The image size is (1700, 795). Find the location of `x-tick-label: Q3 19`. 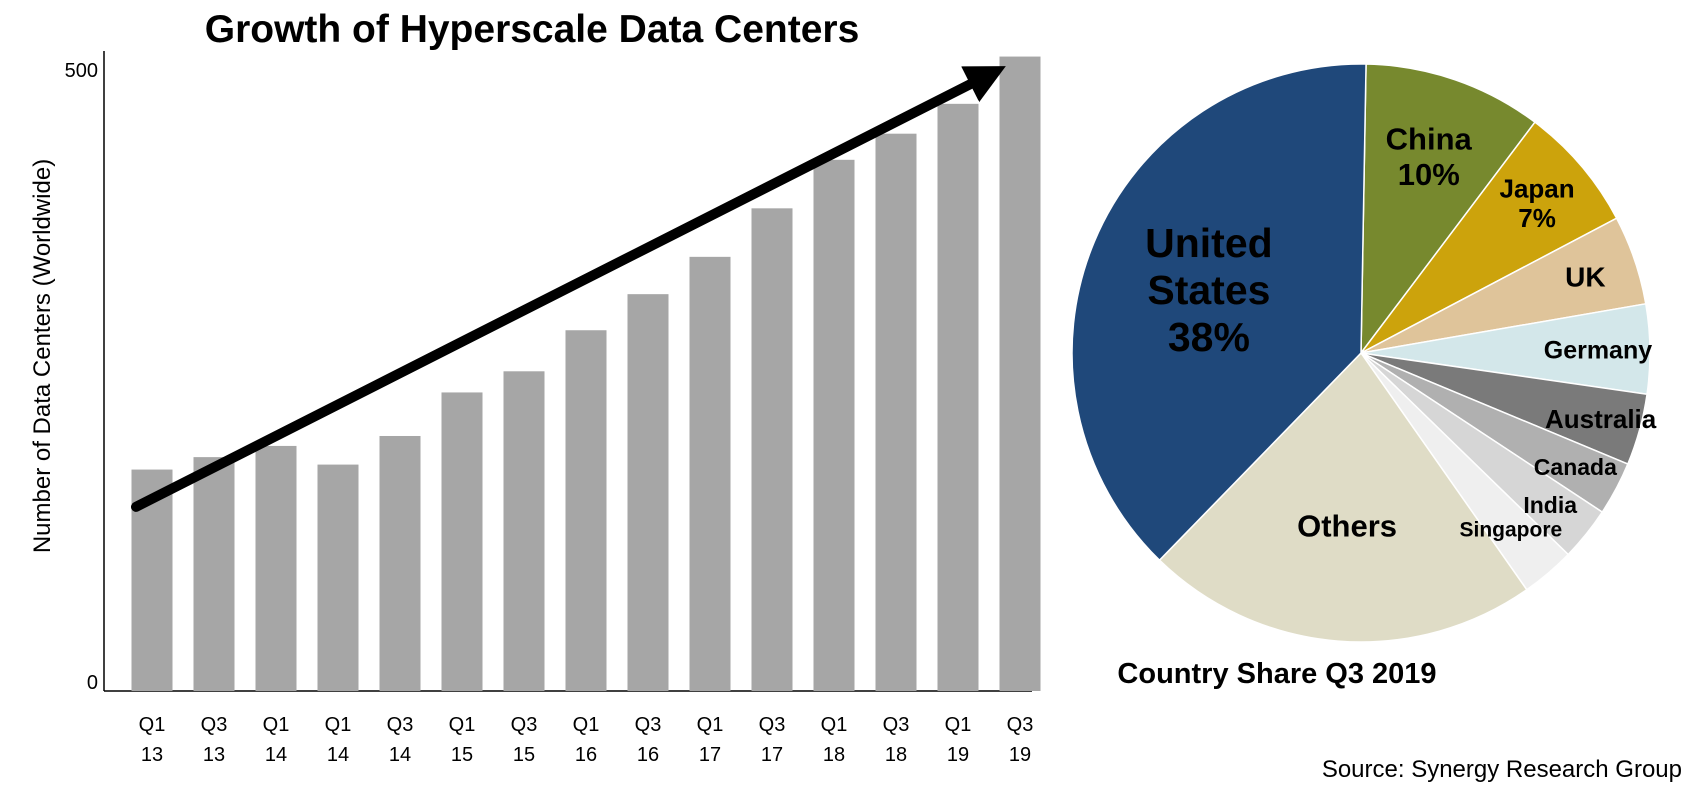

x-tick-label: Q3 19 is located at coordinates (1020, 740).